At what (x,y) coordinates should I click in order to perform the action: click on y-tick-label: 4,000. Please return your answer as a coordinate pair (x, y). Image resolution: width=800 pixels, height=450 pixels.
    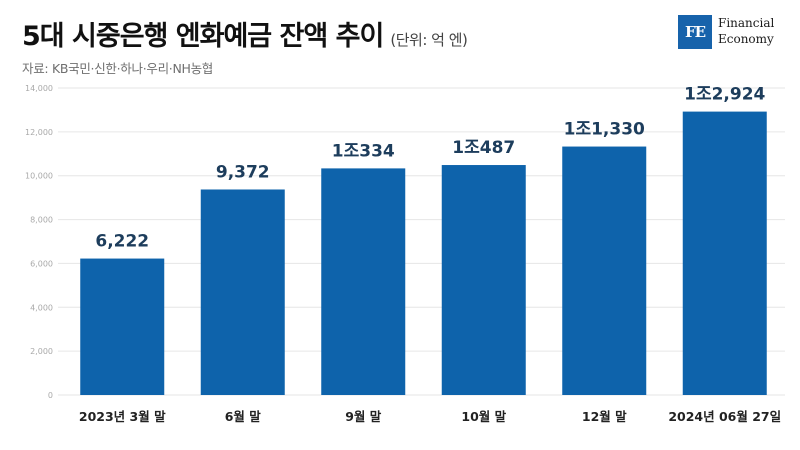
    Looking at the image, I should click on (41, 307).